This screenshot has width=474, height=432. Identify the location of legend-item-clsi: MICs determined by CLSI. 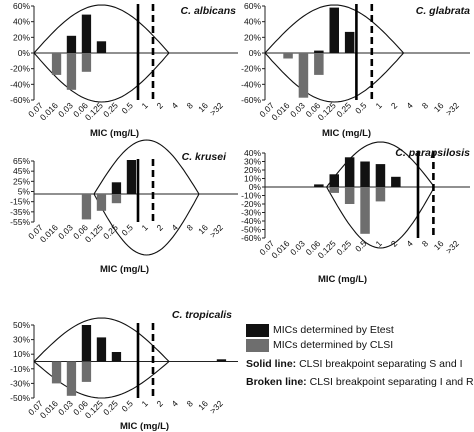
(359, 345).